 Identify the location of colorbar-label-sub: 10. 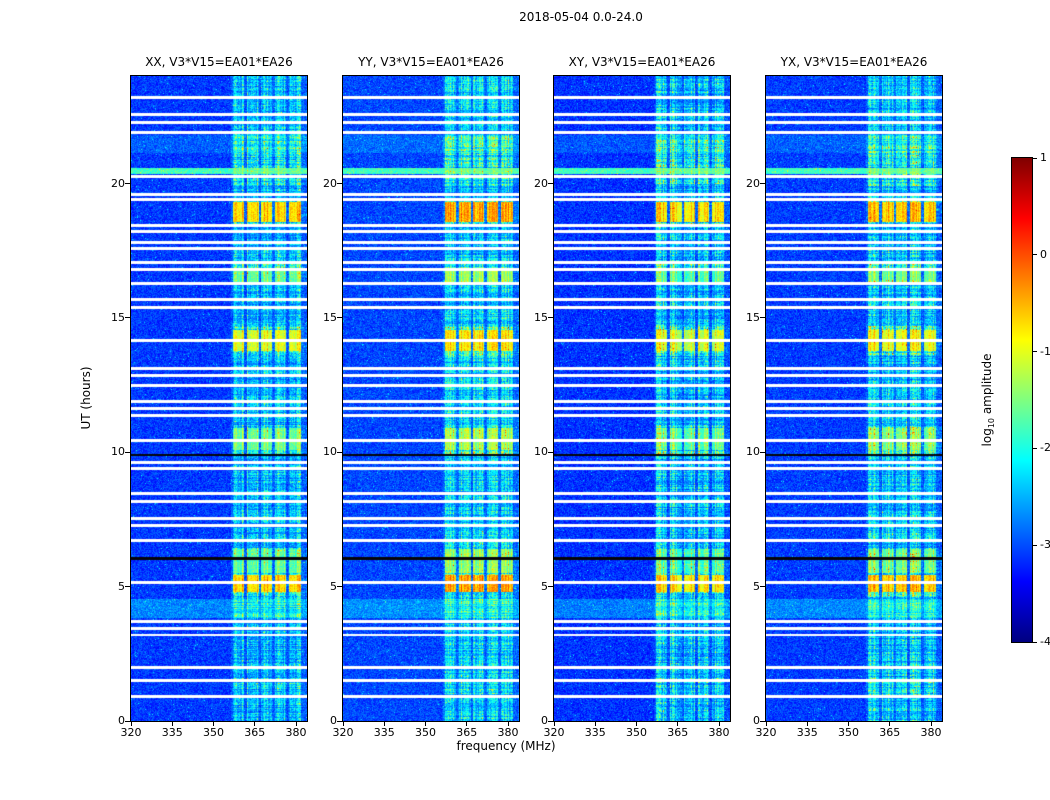
(992, 423).